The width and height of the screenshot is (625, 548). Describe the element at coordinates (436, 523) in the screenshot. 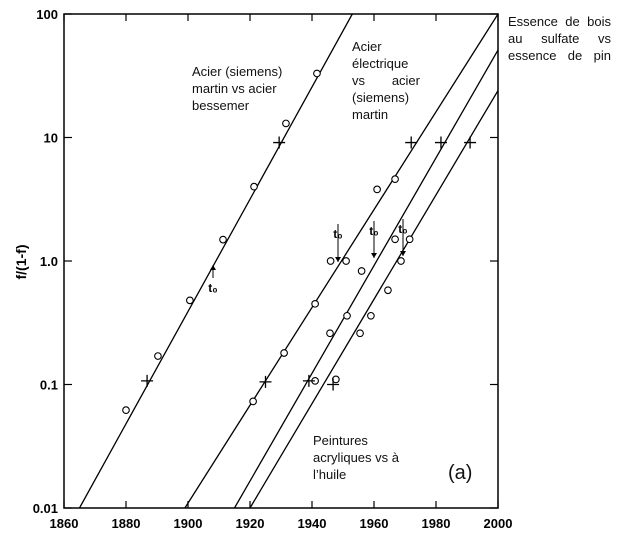

I see `x-tick-label: 1980` at that location.